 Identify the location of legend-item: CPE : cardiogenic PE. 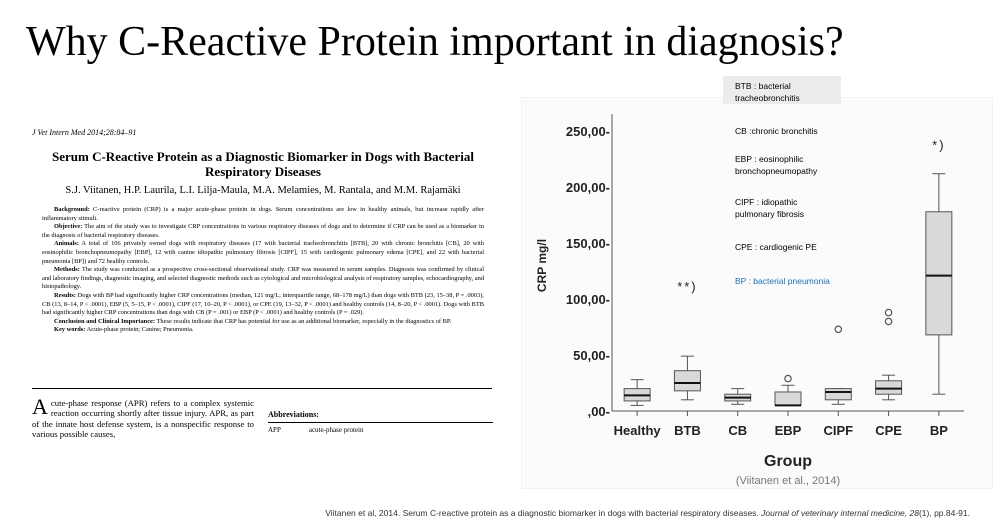
(776, 247).